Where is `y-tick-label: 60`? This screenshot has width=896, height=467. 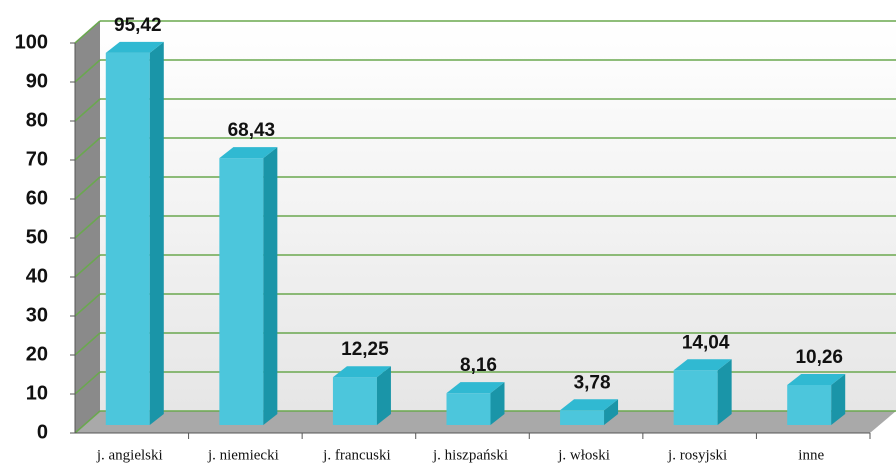
y-tick-label: 60 is located at coordinates (37, 198).